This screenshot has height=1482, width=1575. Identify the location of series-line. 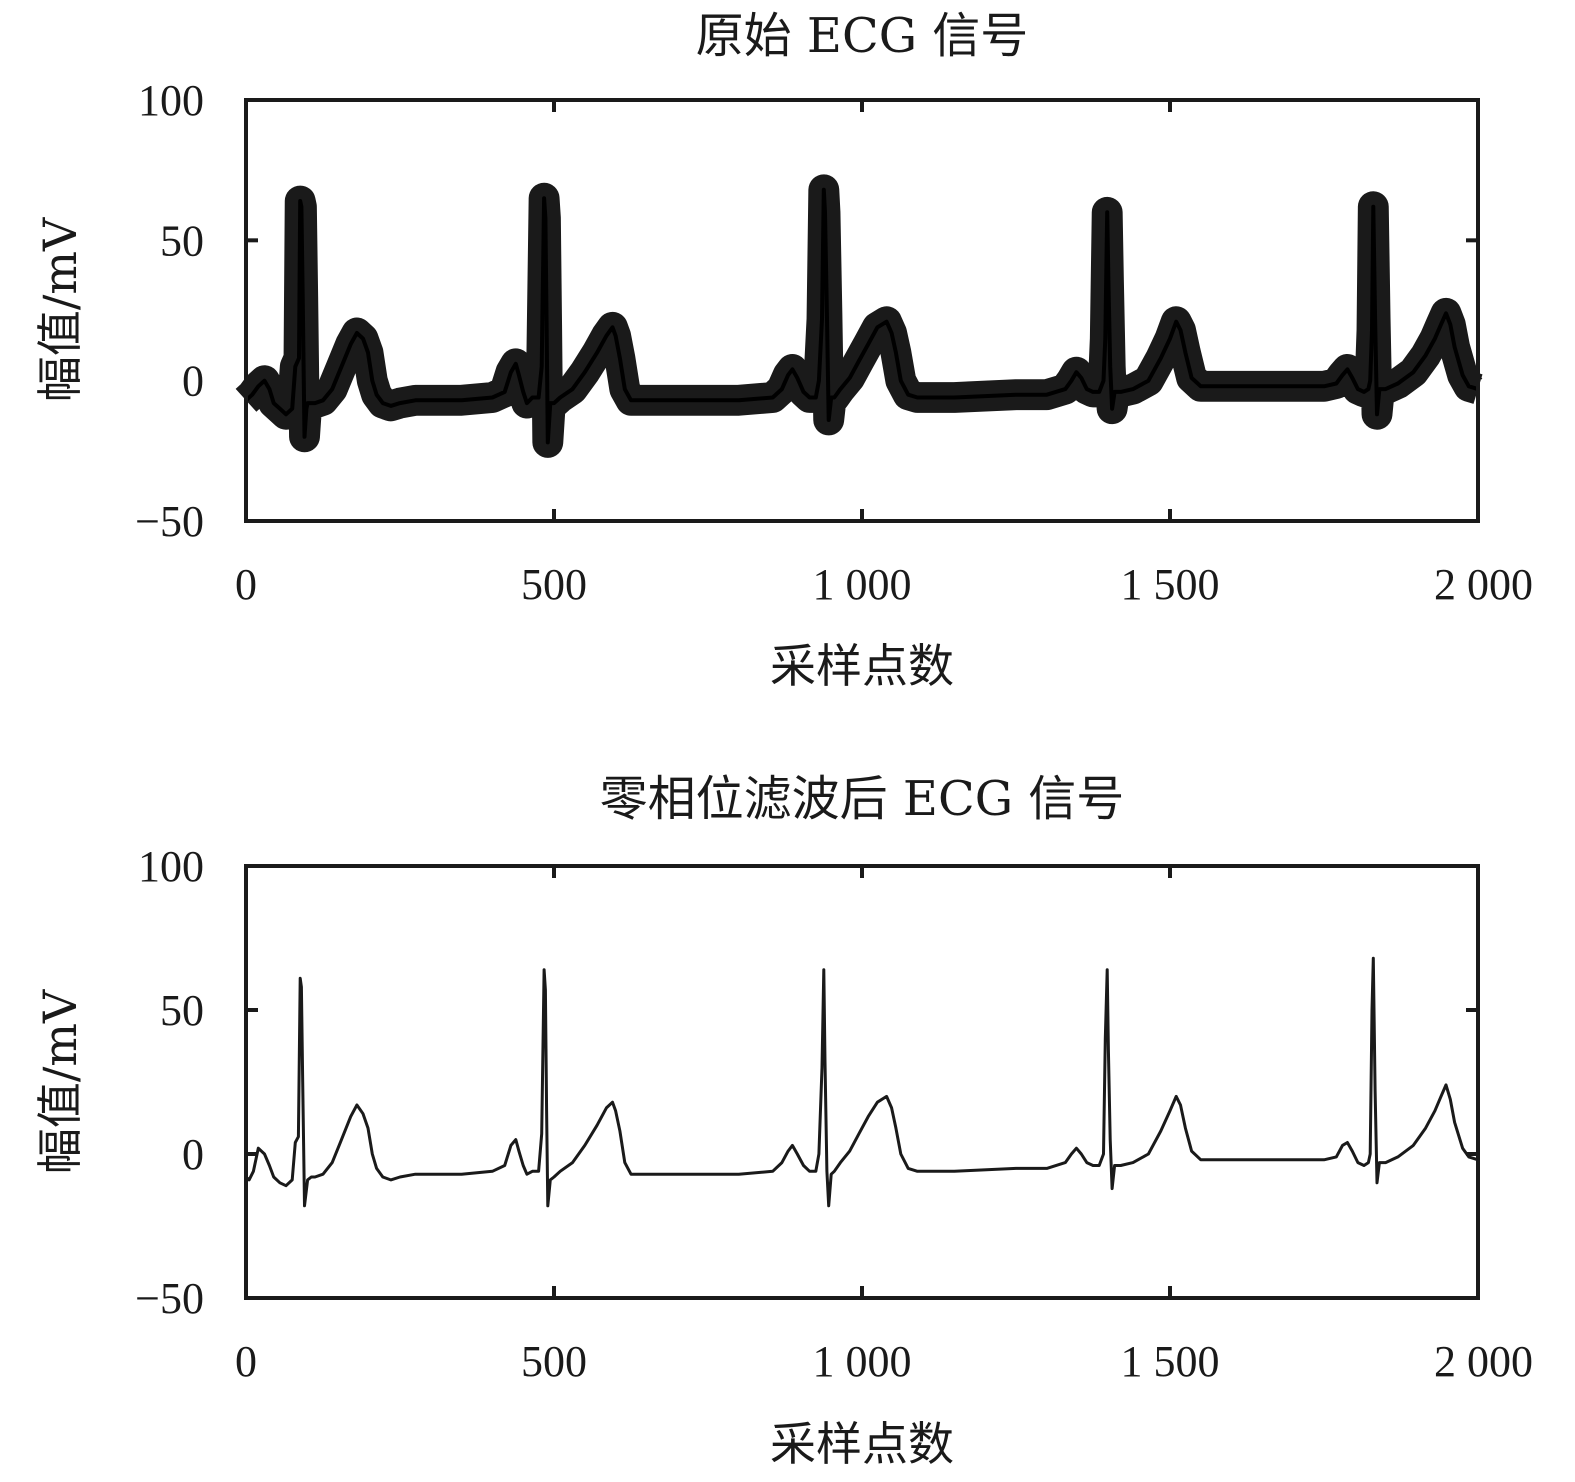
(861, 1082).